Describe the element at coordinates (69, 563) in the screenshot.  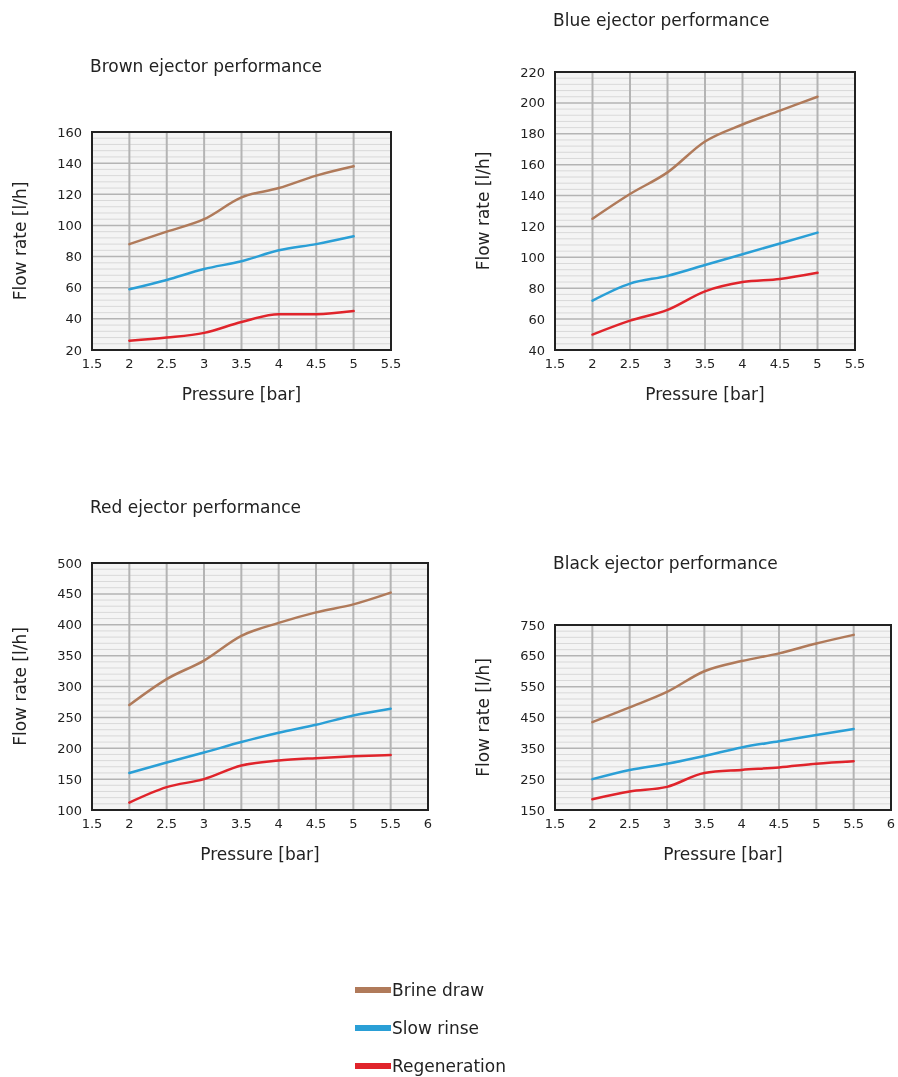
I see `y-tick-label: 500` at that location.